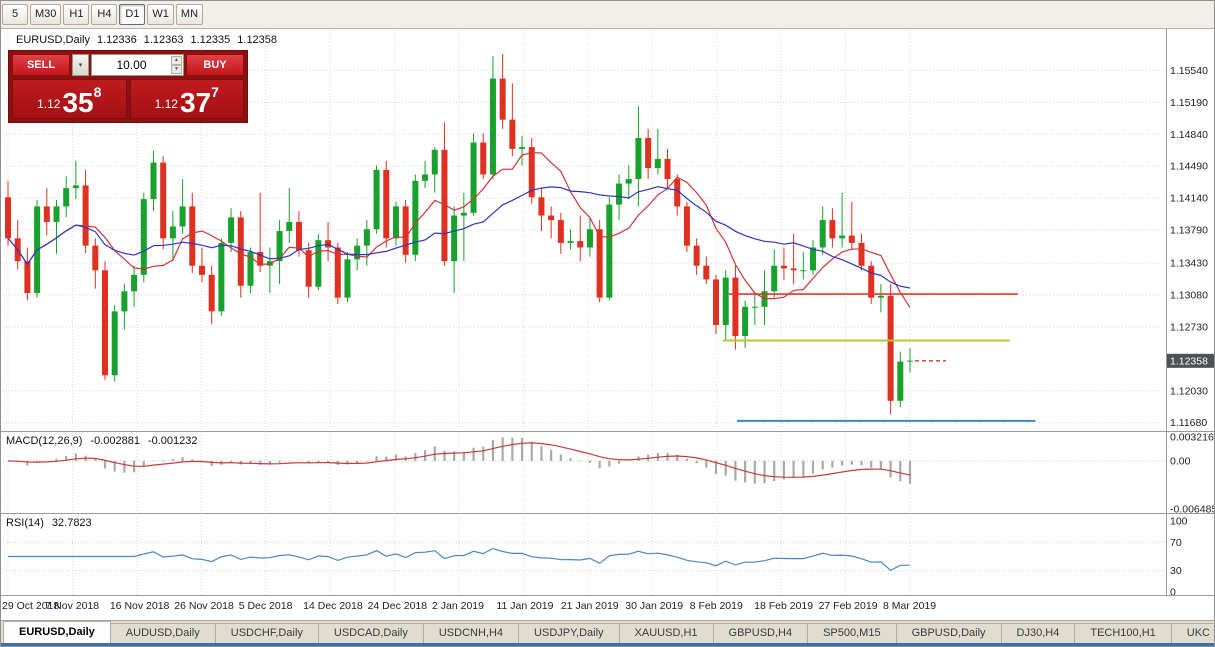  Describe the element at coordinates (459, 460) in the screenshot. I see `macd-signal-line` at that location.